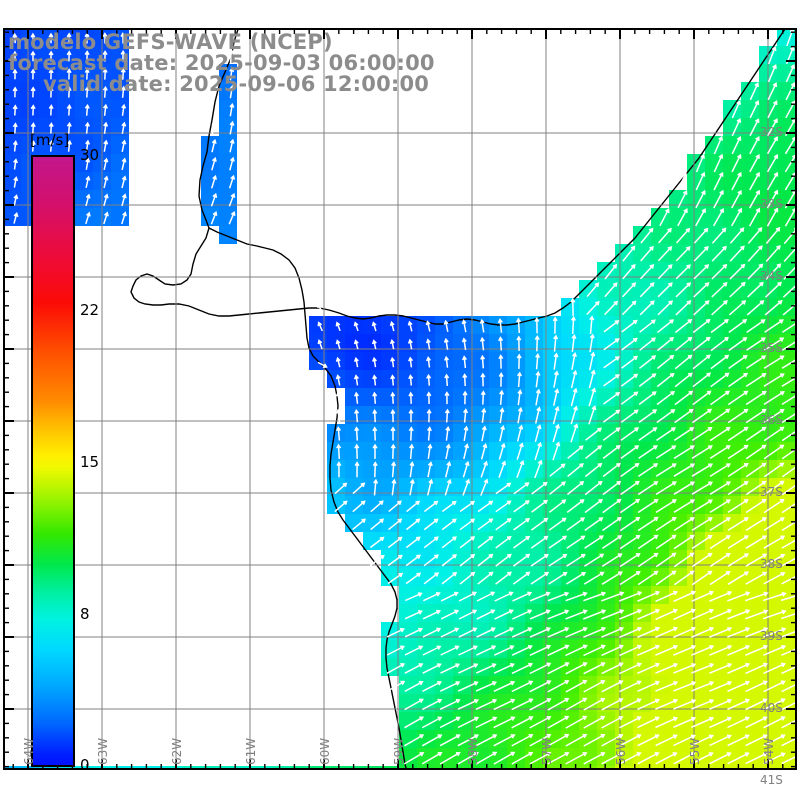  I want to click on colorbar, so click(53, 461).